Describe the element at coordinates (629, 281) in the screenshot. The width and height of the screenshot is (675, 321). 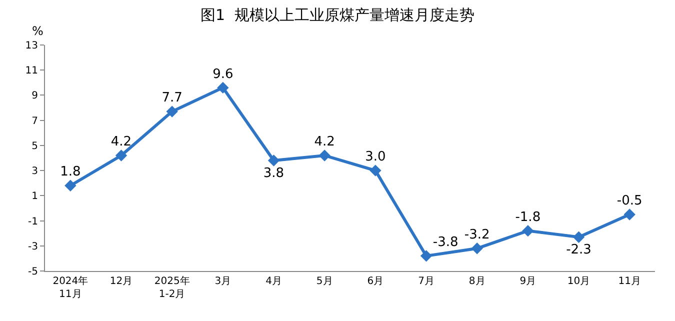
I see `x-tick-label: 11月` at that location.